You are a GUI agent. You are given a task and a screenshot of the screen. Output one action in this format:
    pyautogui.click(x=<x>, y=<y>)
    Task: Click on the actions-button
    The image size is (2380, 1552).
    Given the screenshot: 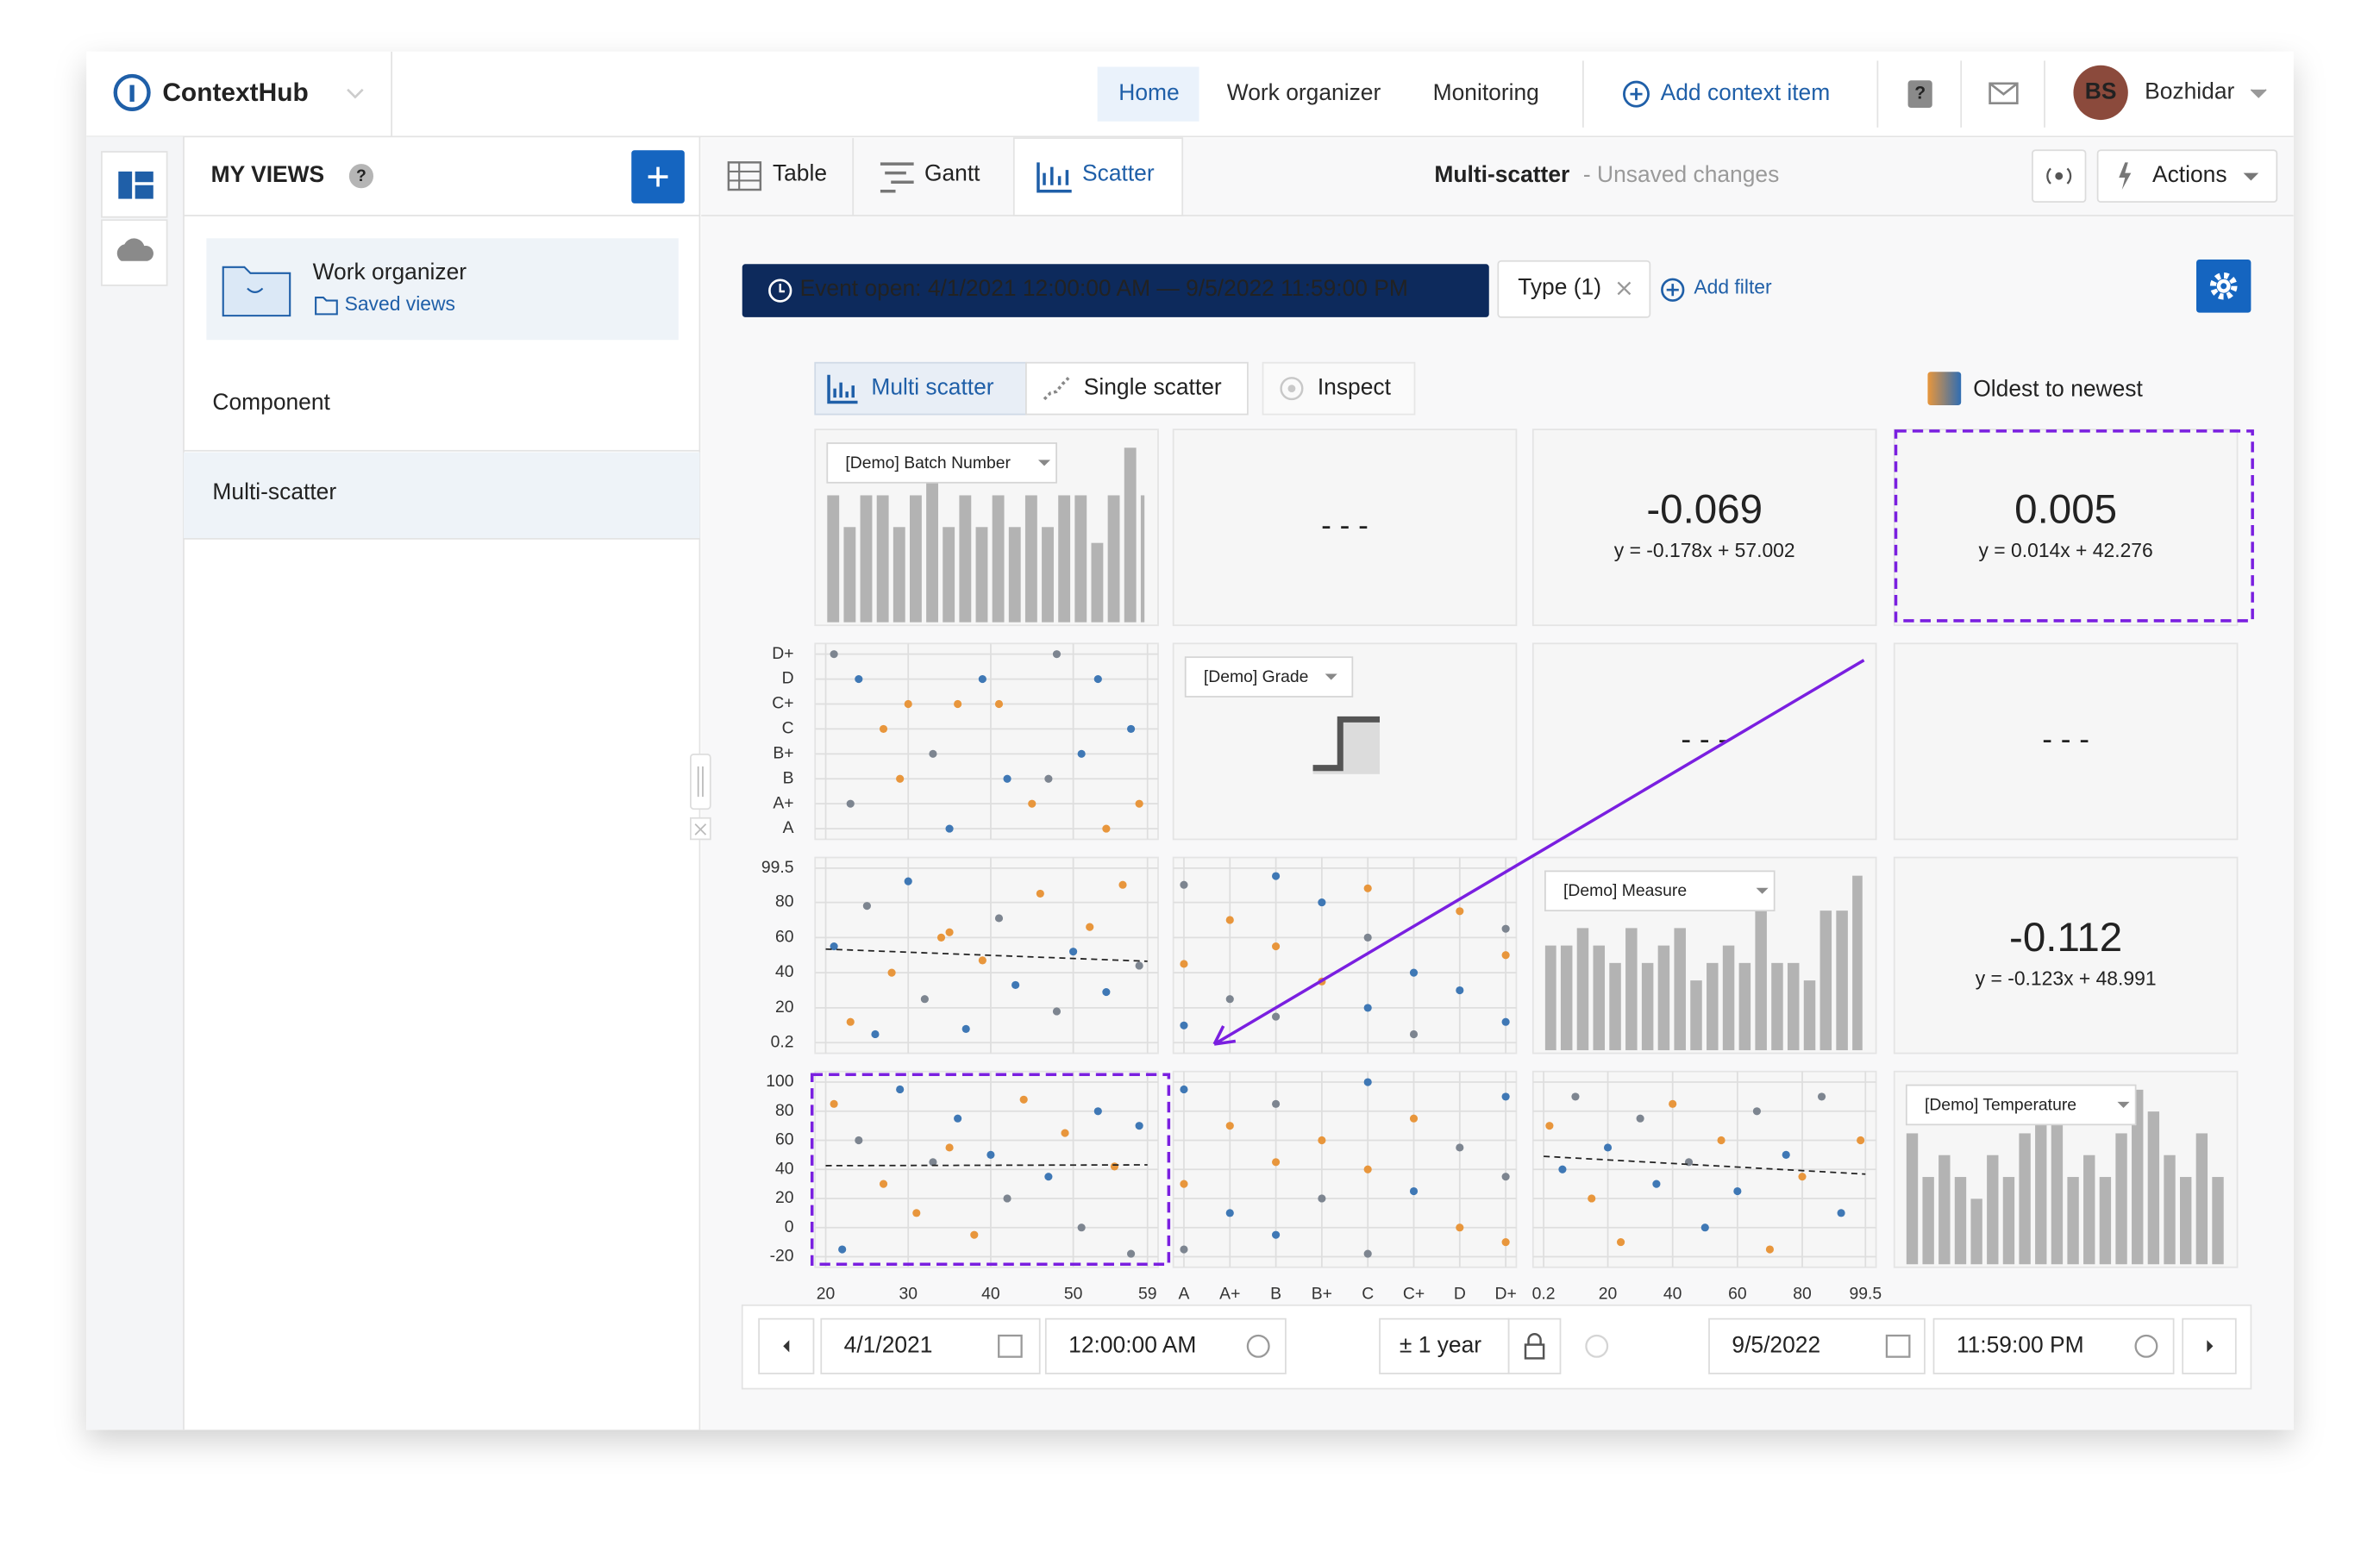 What is the action you would take?
    pyautogui.click(x=2187, y=176)
    